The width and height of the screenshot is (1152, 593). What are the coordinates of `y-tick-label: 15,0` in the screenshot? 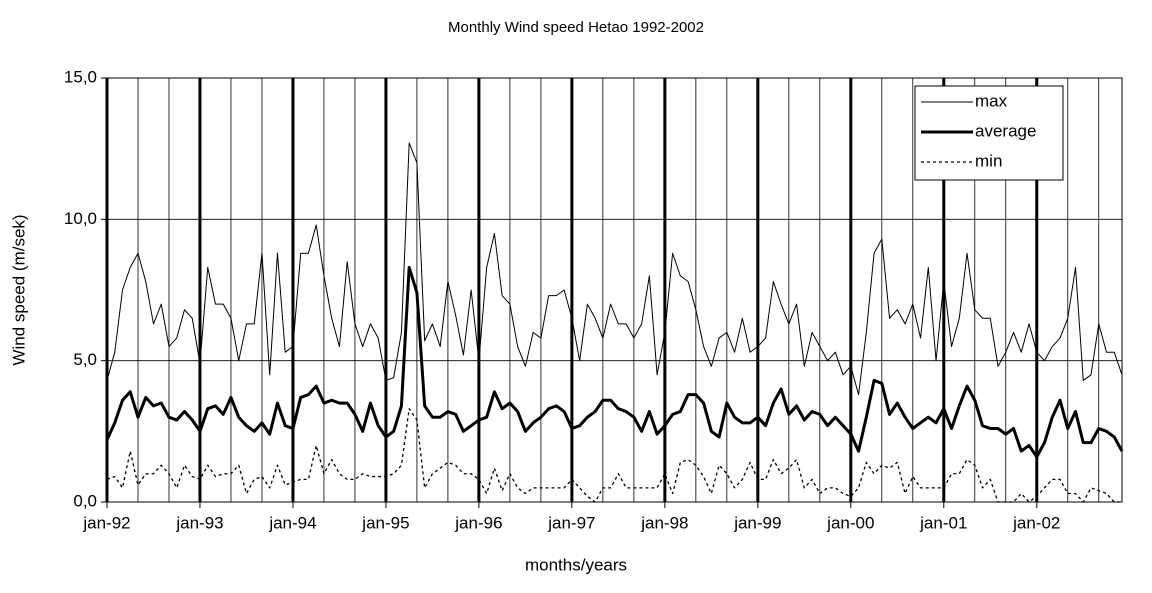 It's located at (80, 76).